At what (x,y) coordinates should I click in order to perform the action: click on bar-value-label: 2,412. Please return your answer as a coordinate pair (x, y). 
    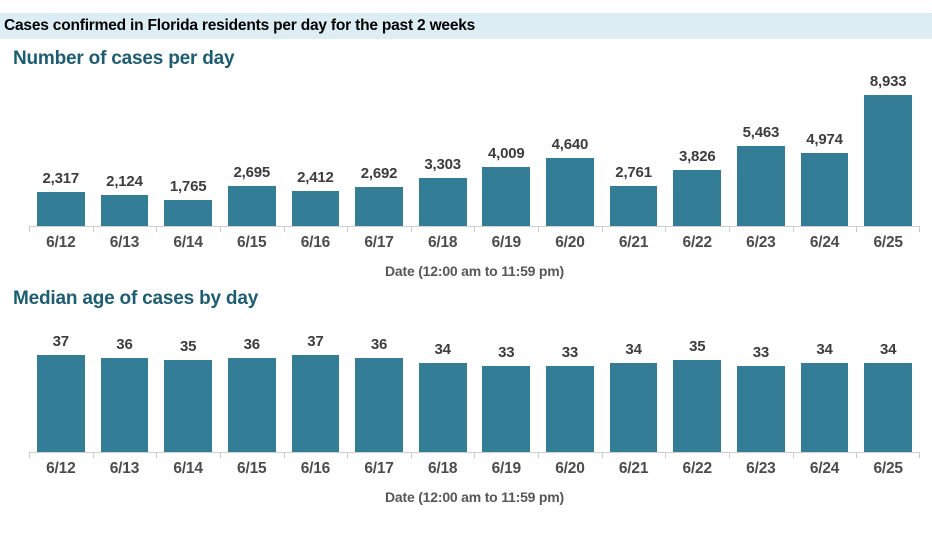
    Looking at the image, I should click on (315, 177).